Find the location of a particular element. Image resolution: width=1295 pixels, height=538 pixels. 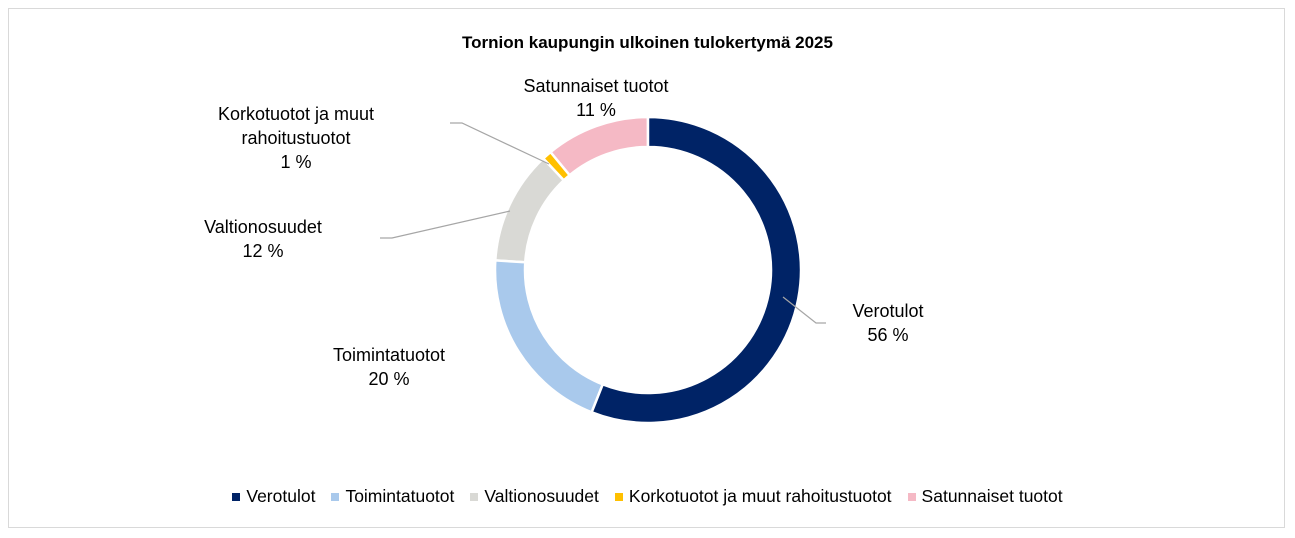

data-label-value: 20 % is located at coordinates (389, 379).